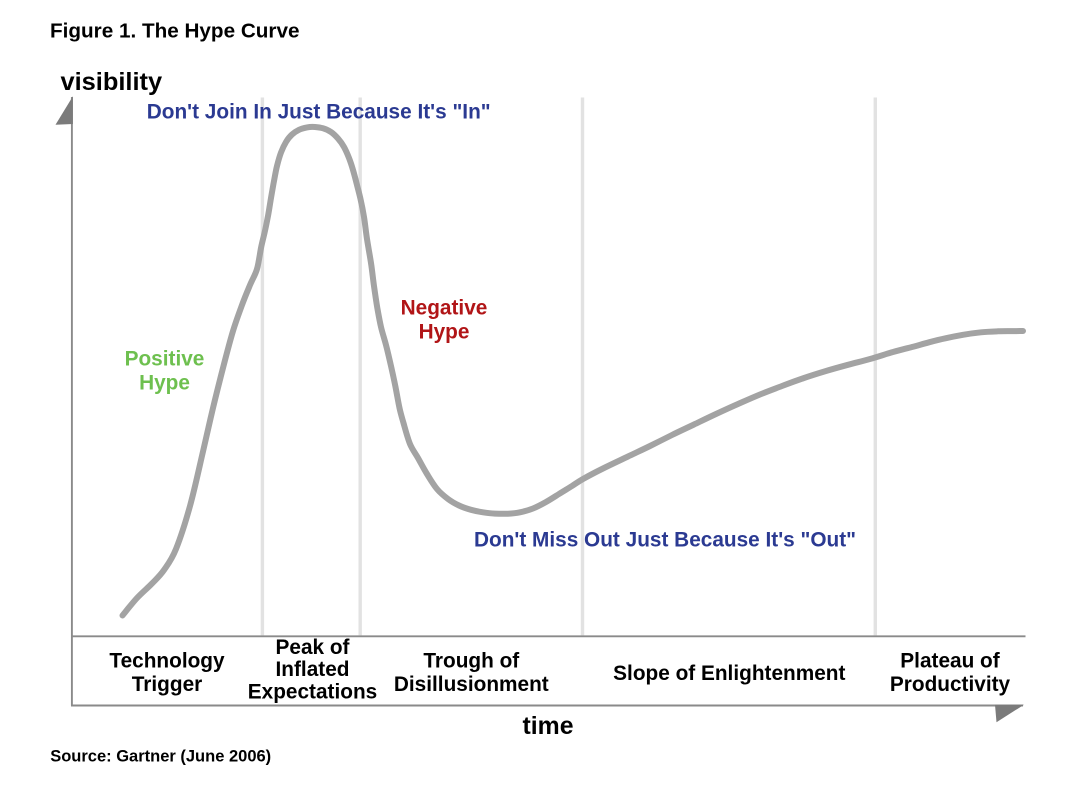  Describe the element at coordinates (729, 673) in the screenshot. I see `svg-text: Slope of Enlightenment` at that location.